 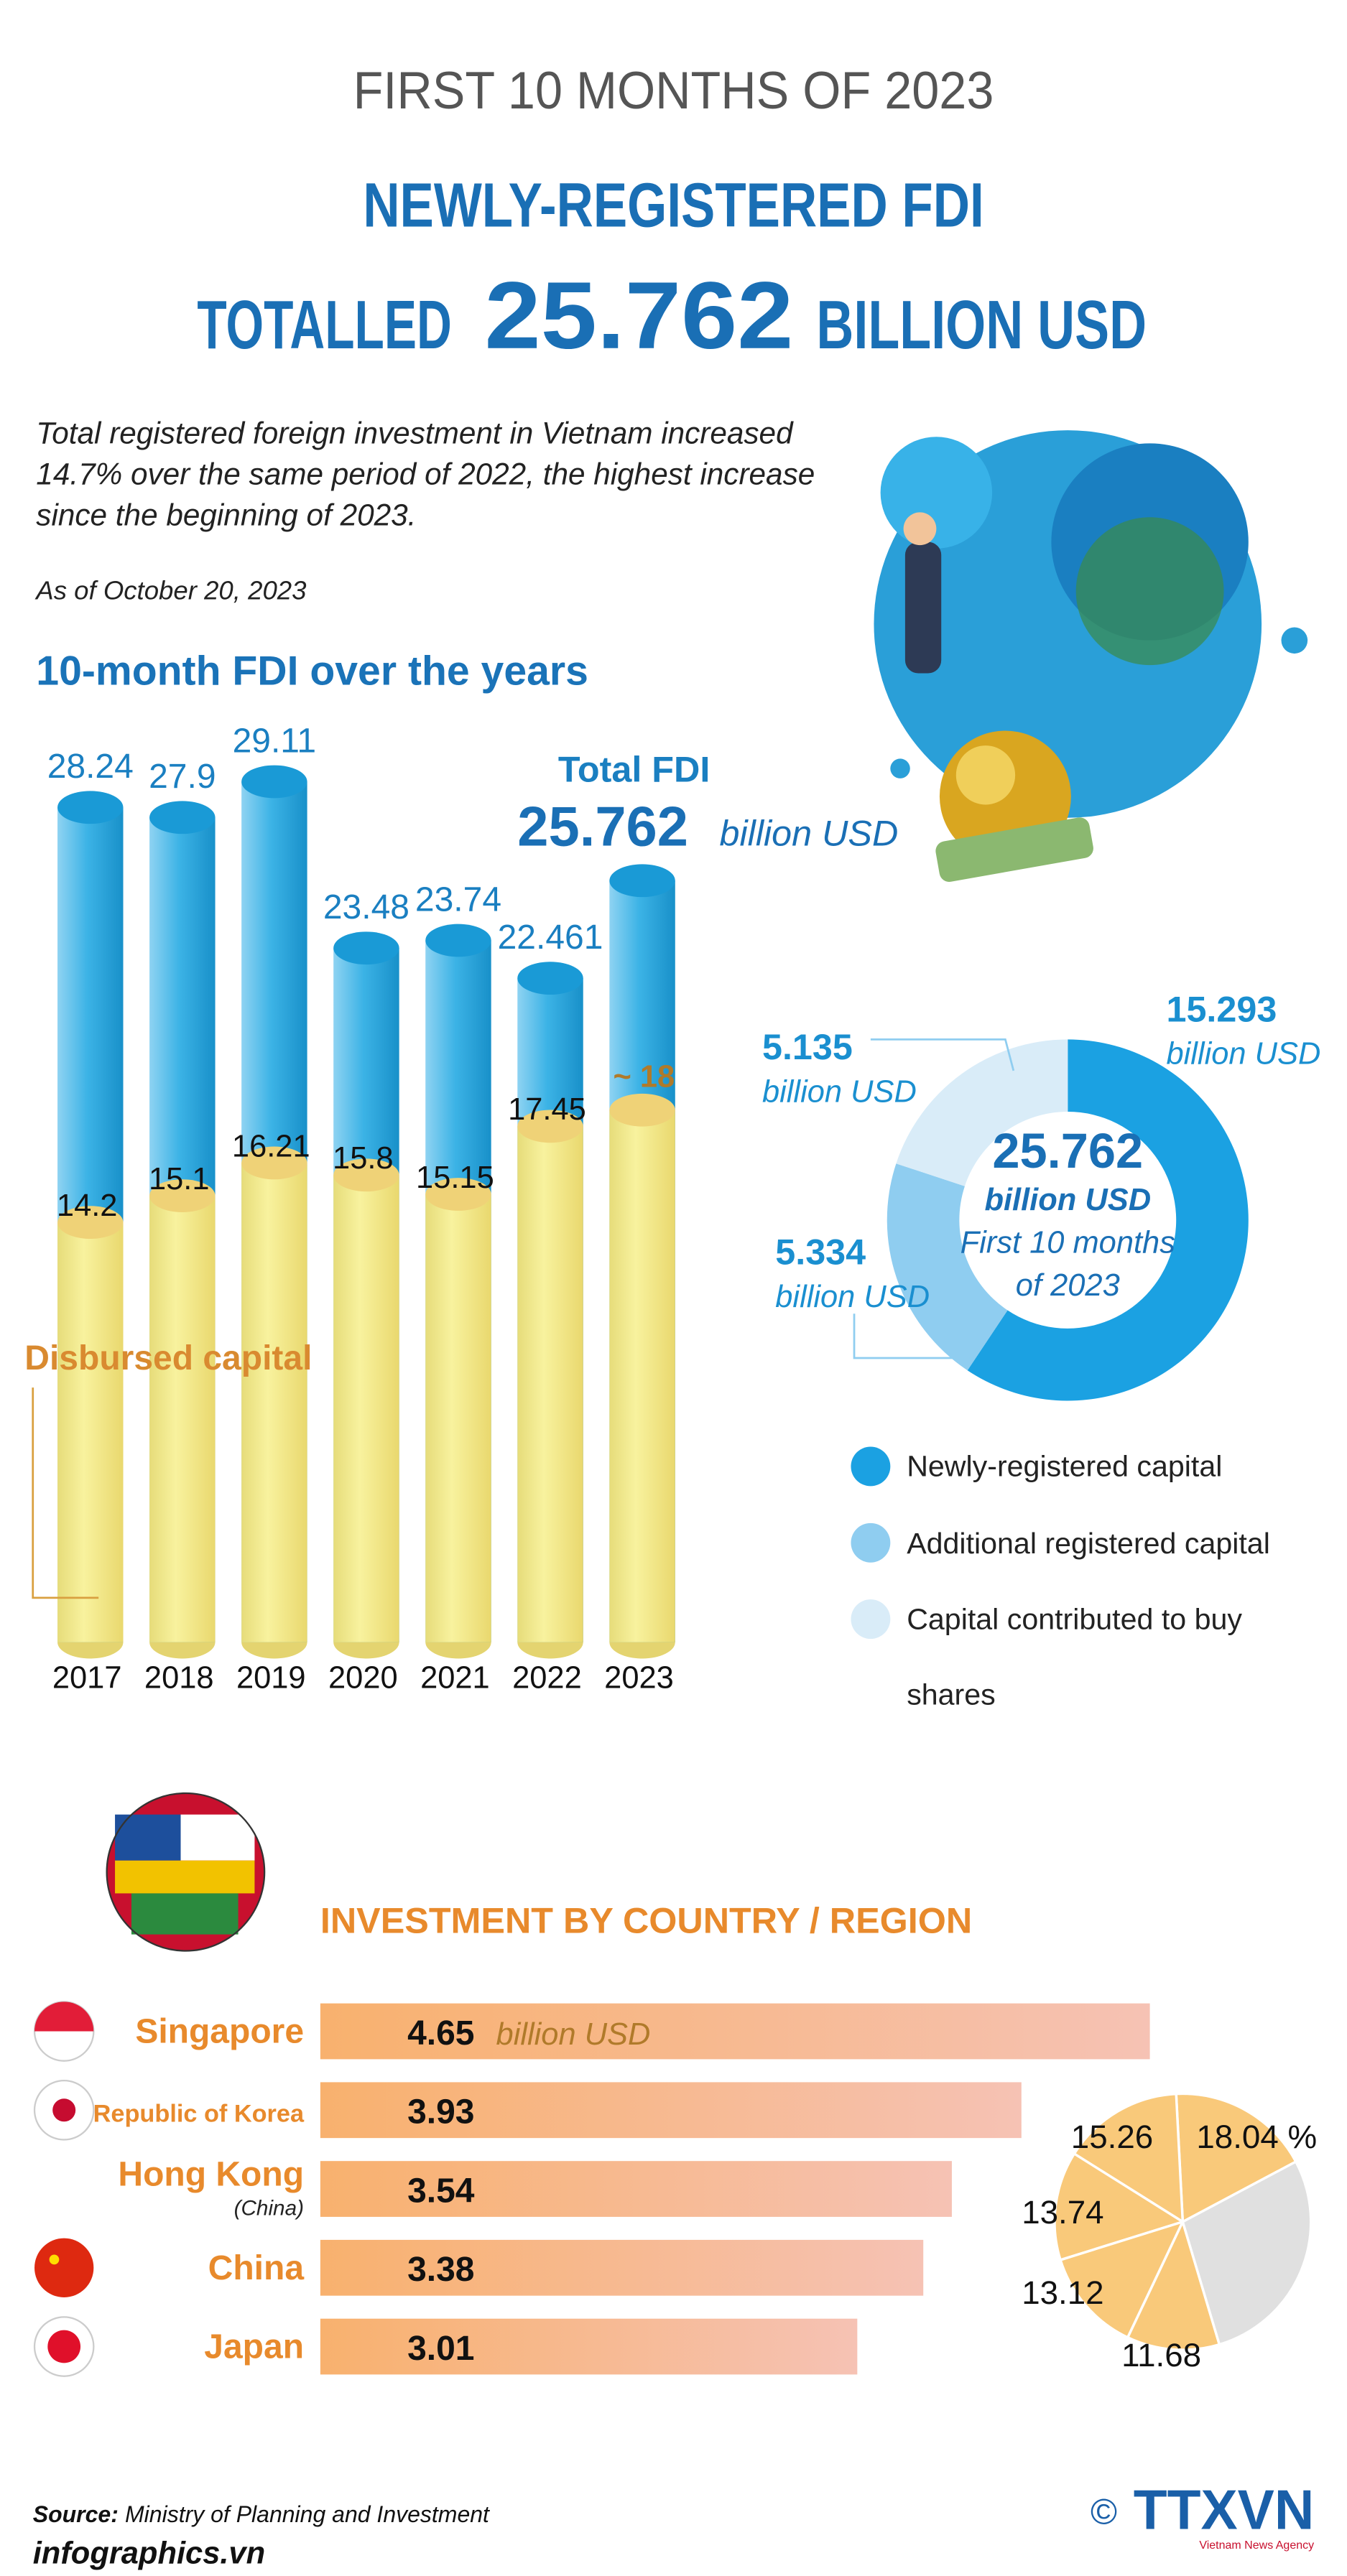 I want to click on date: As of October 20, 2023, so click(x=170, y=590).